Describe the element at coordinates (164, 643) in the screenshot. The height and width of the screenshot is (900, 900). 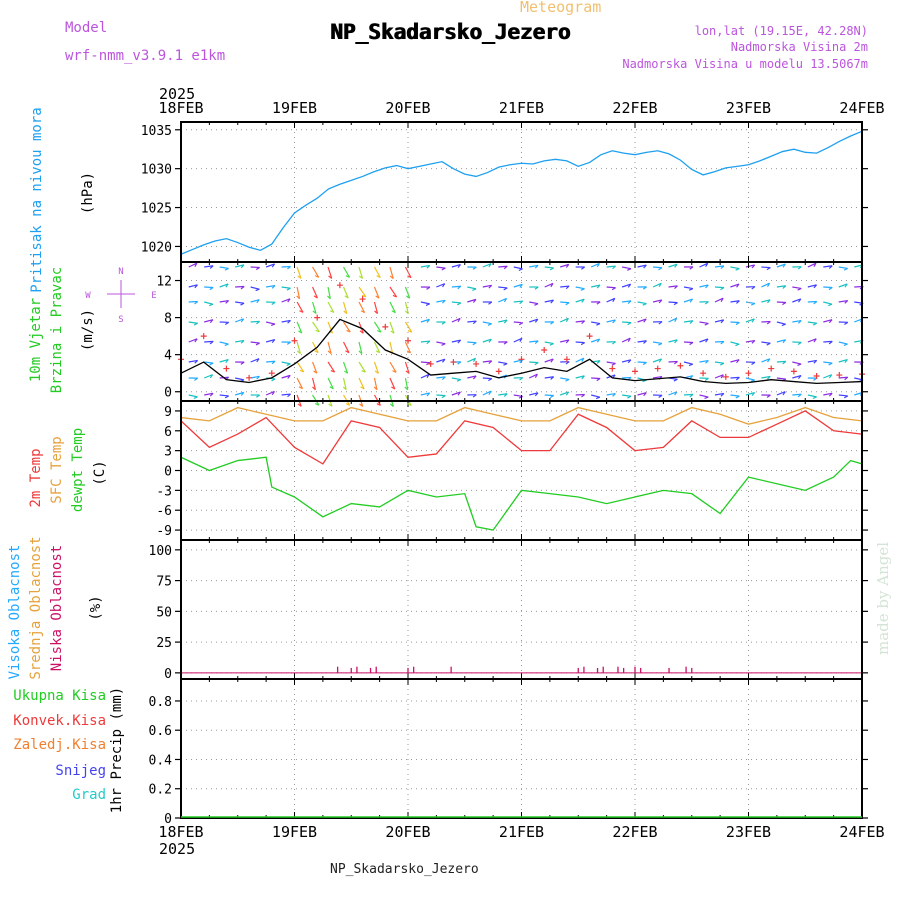
I see `y-tick-label: 25` at that location.